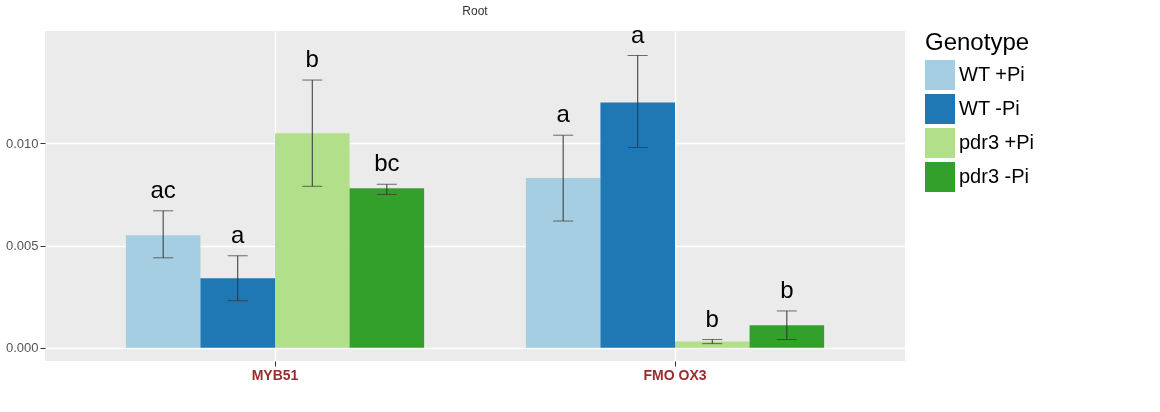 This screenshot has width=1160, height=412. I want to click on legend-label: WT +Pi, so click(992, 74).